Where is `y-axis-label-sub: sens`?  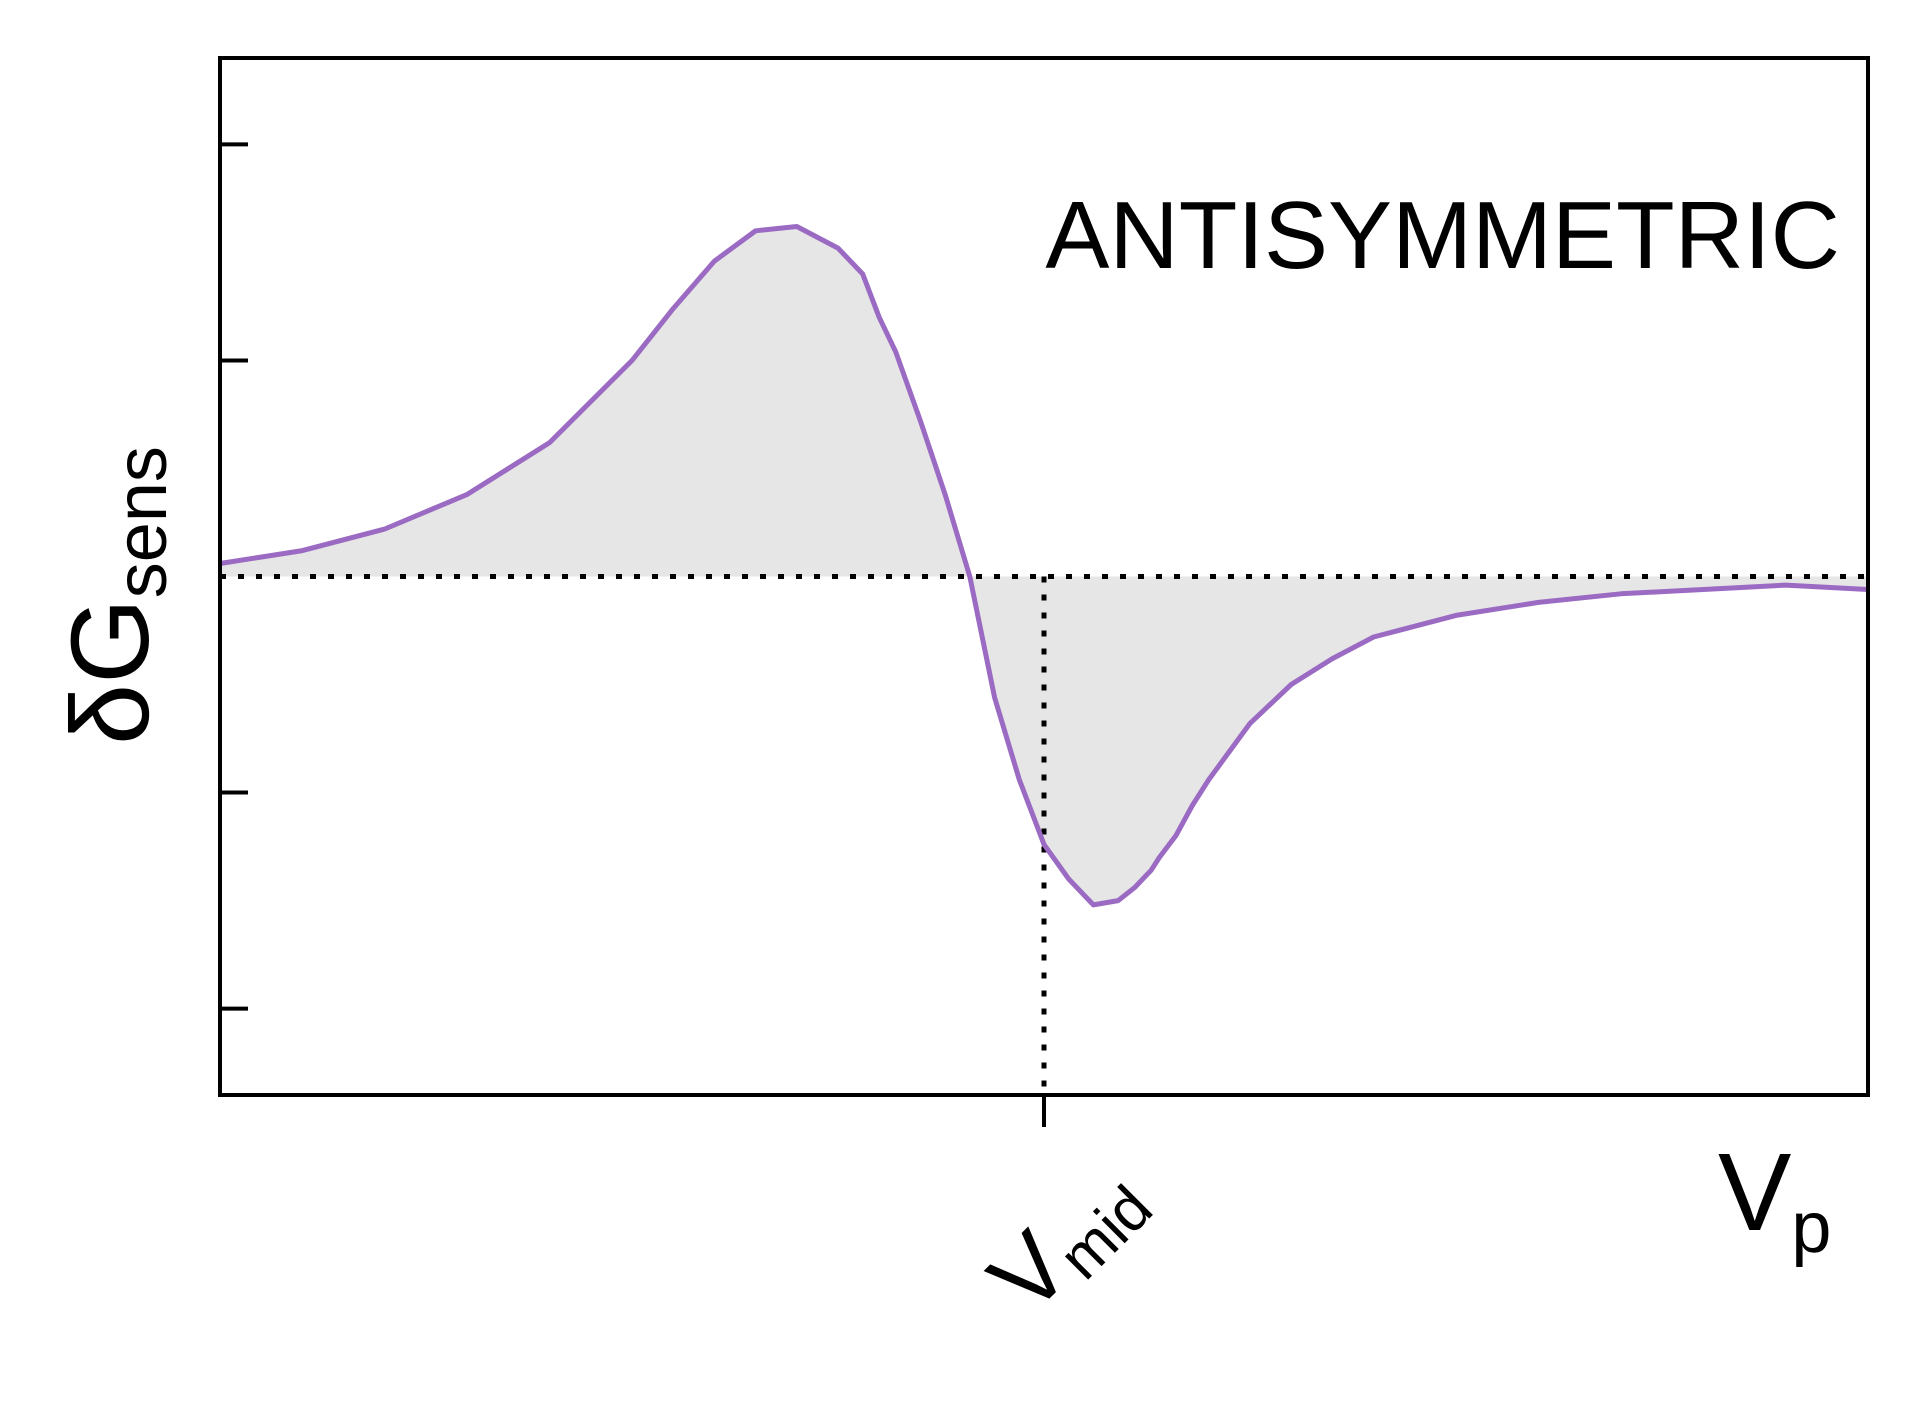 y-axis-label-sub: sens is located at coordinates (142, 522).